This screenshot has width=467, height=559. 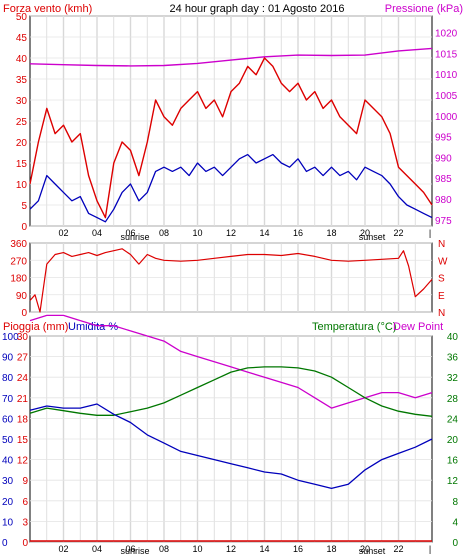 What do you see at coordinates (453, 419) in the screenshot?
I see `temperature-tick-label: 24` at bounding box center [453, 419].